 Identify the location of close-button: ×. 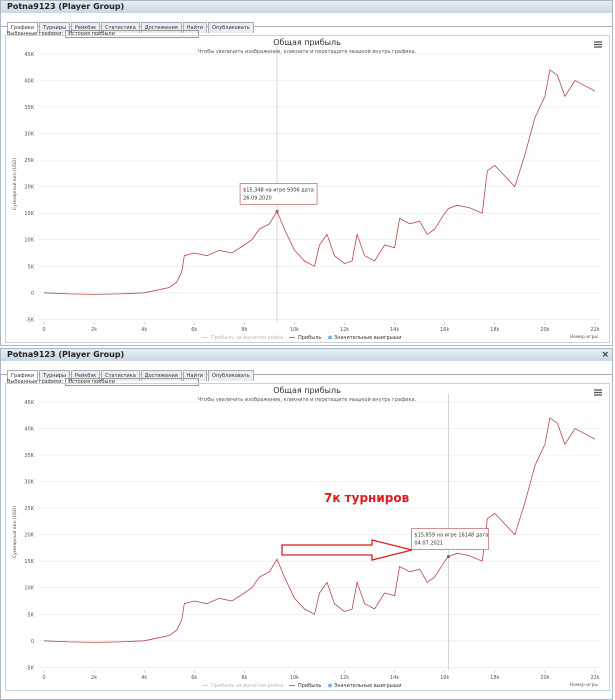
(605, 355).